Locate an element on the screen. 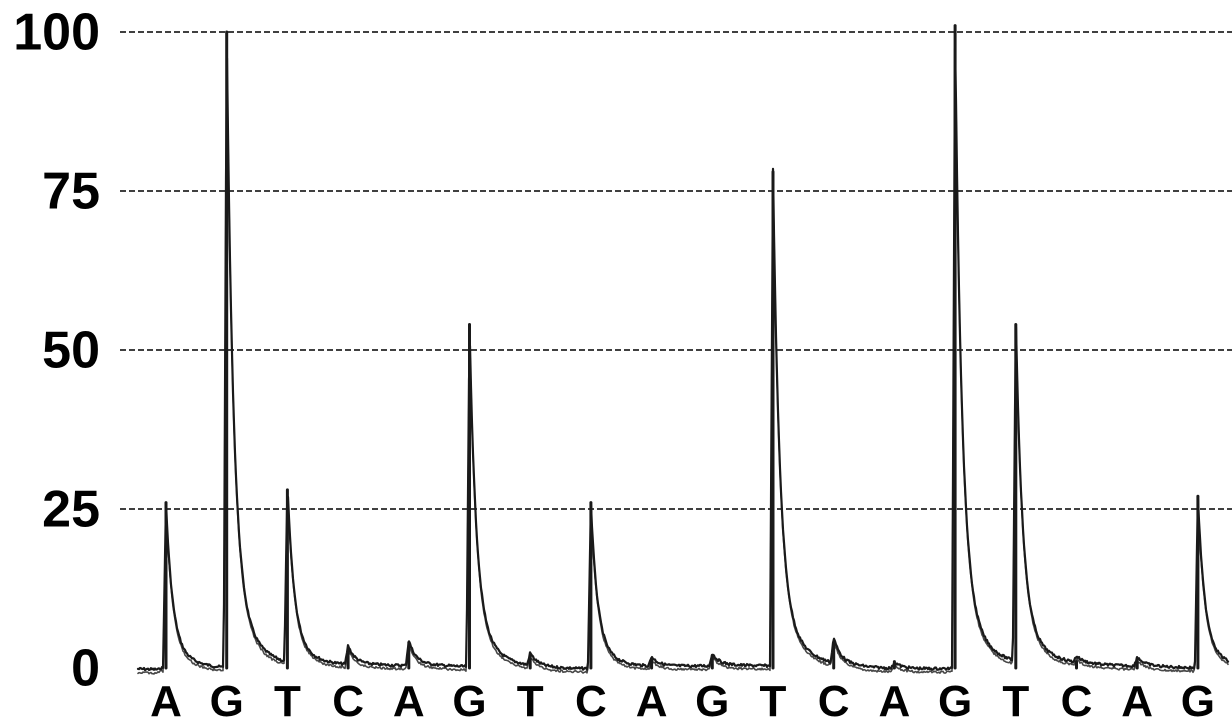 This screenshot has width=1232, height=727. y-tick-label: 50 is located at coordinates (71, 351).